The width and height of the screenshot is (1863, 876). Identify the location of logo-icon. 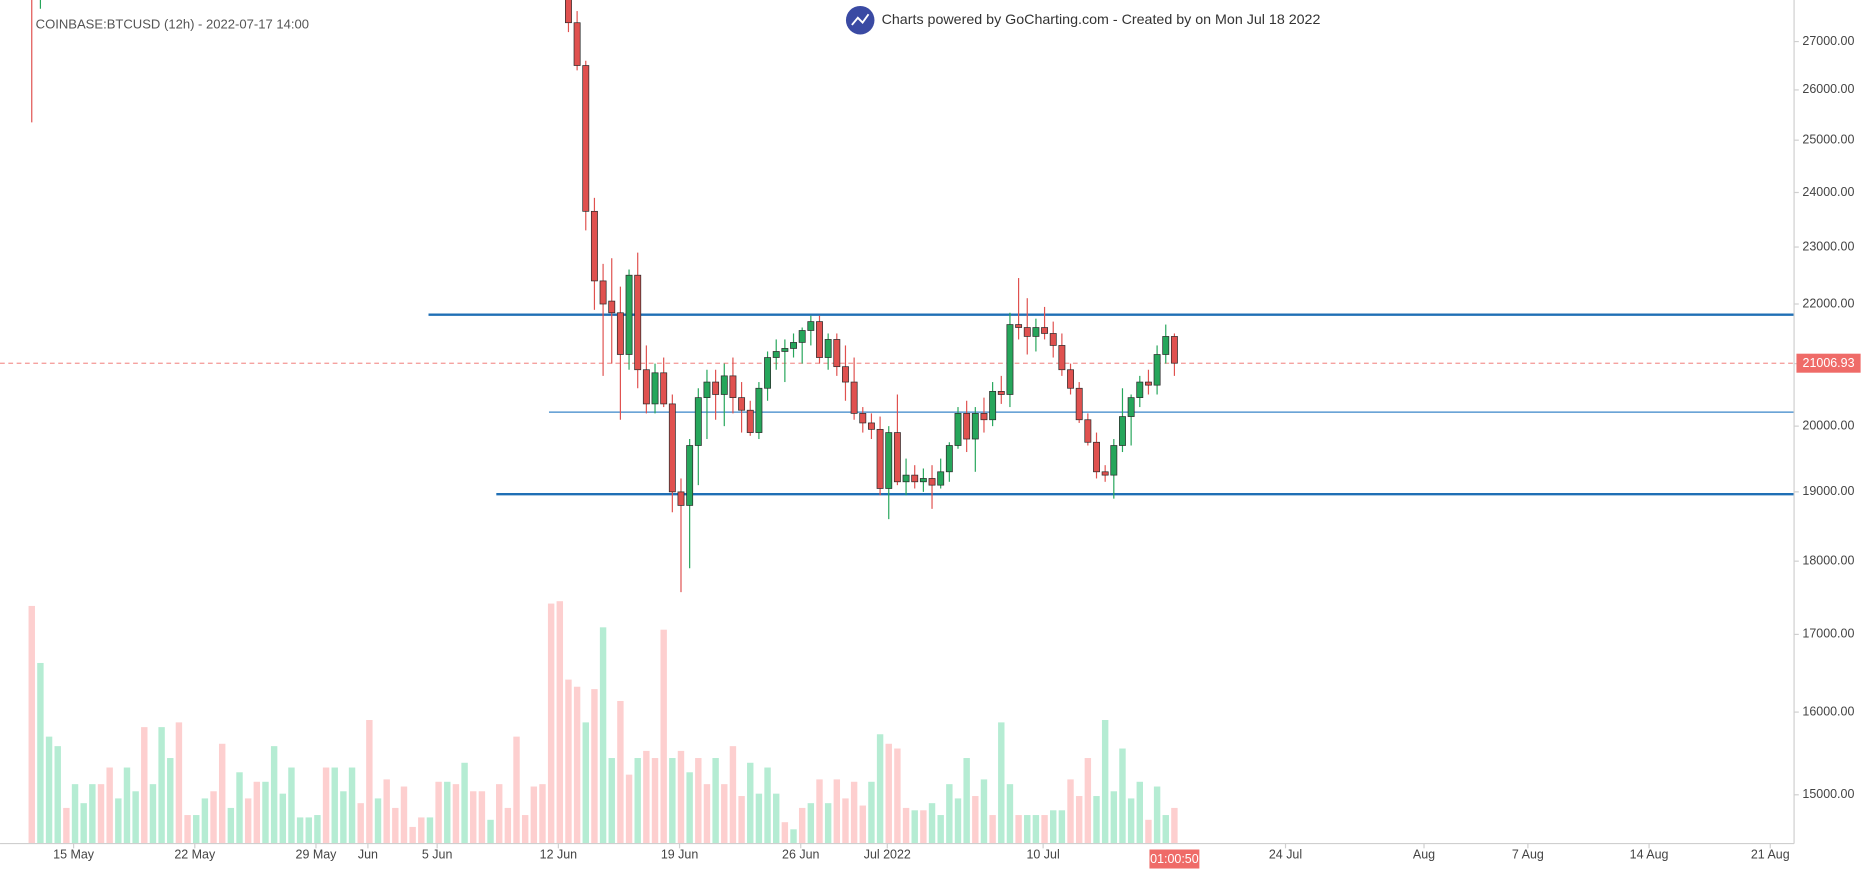
(860, 19).